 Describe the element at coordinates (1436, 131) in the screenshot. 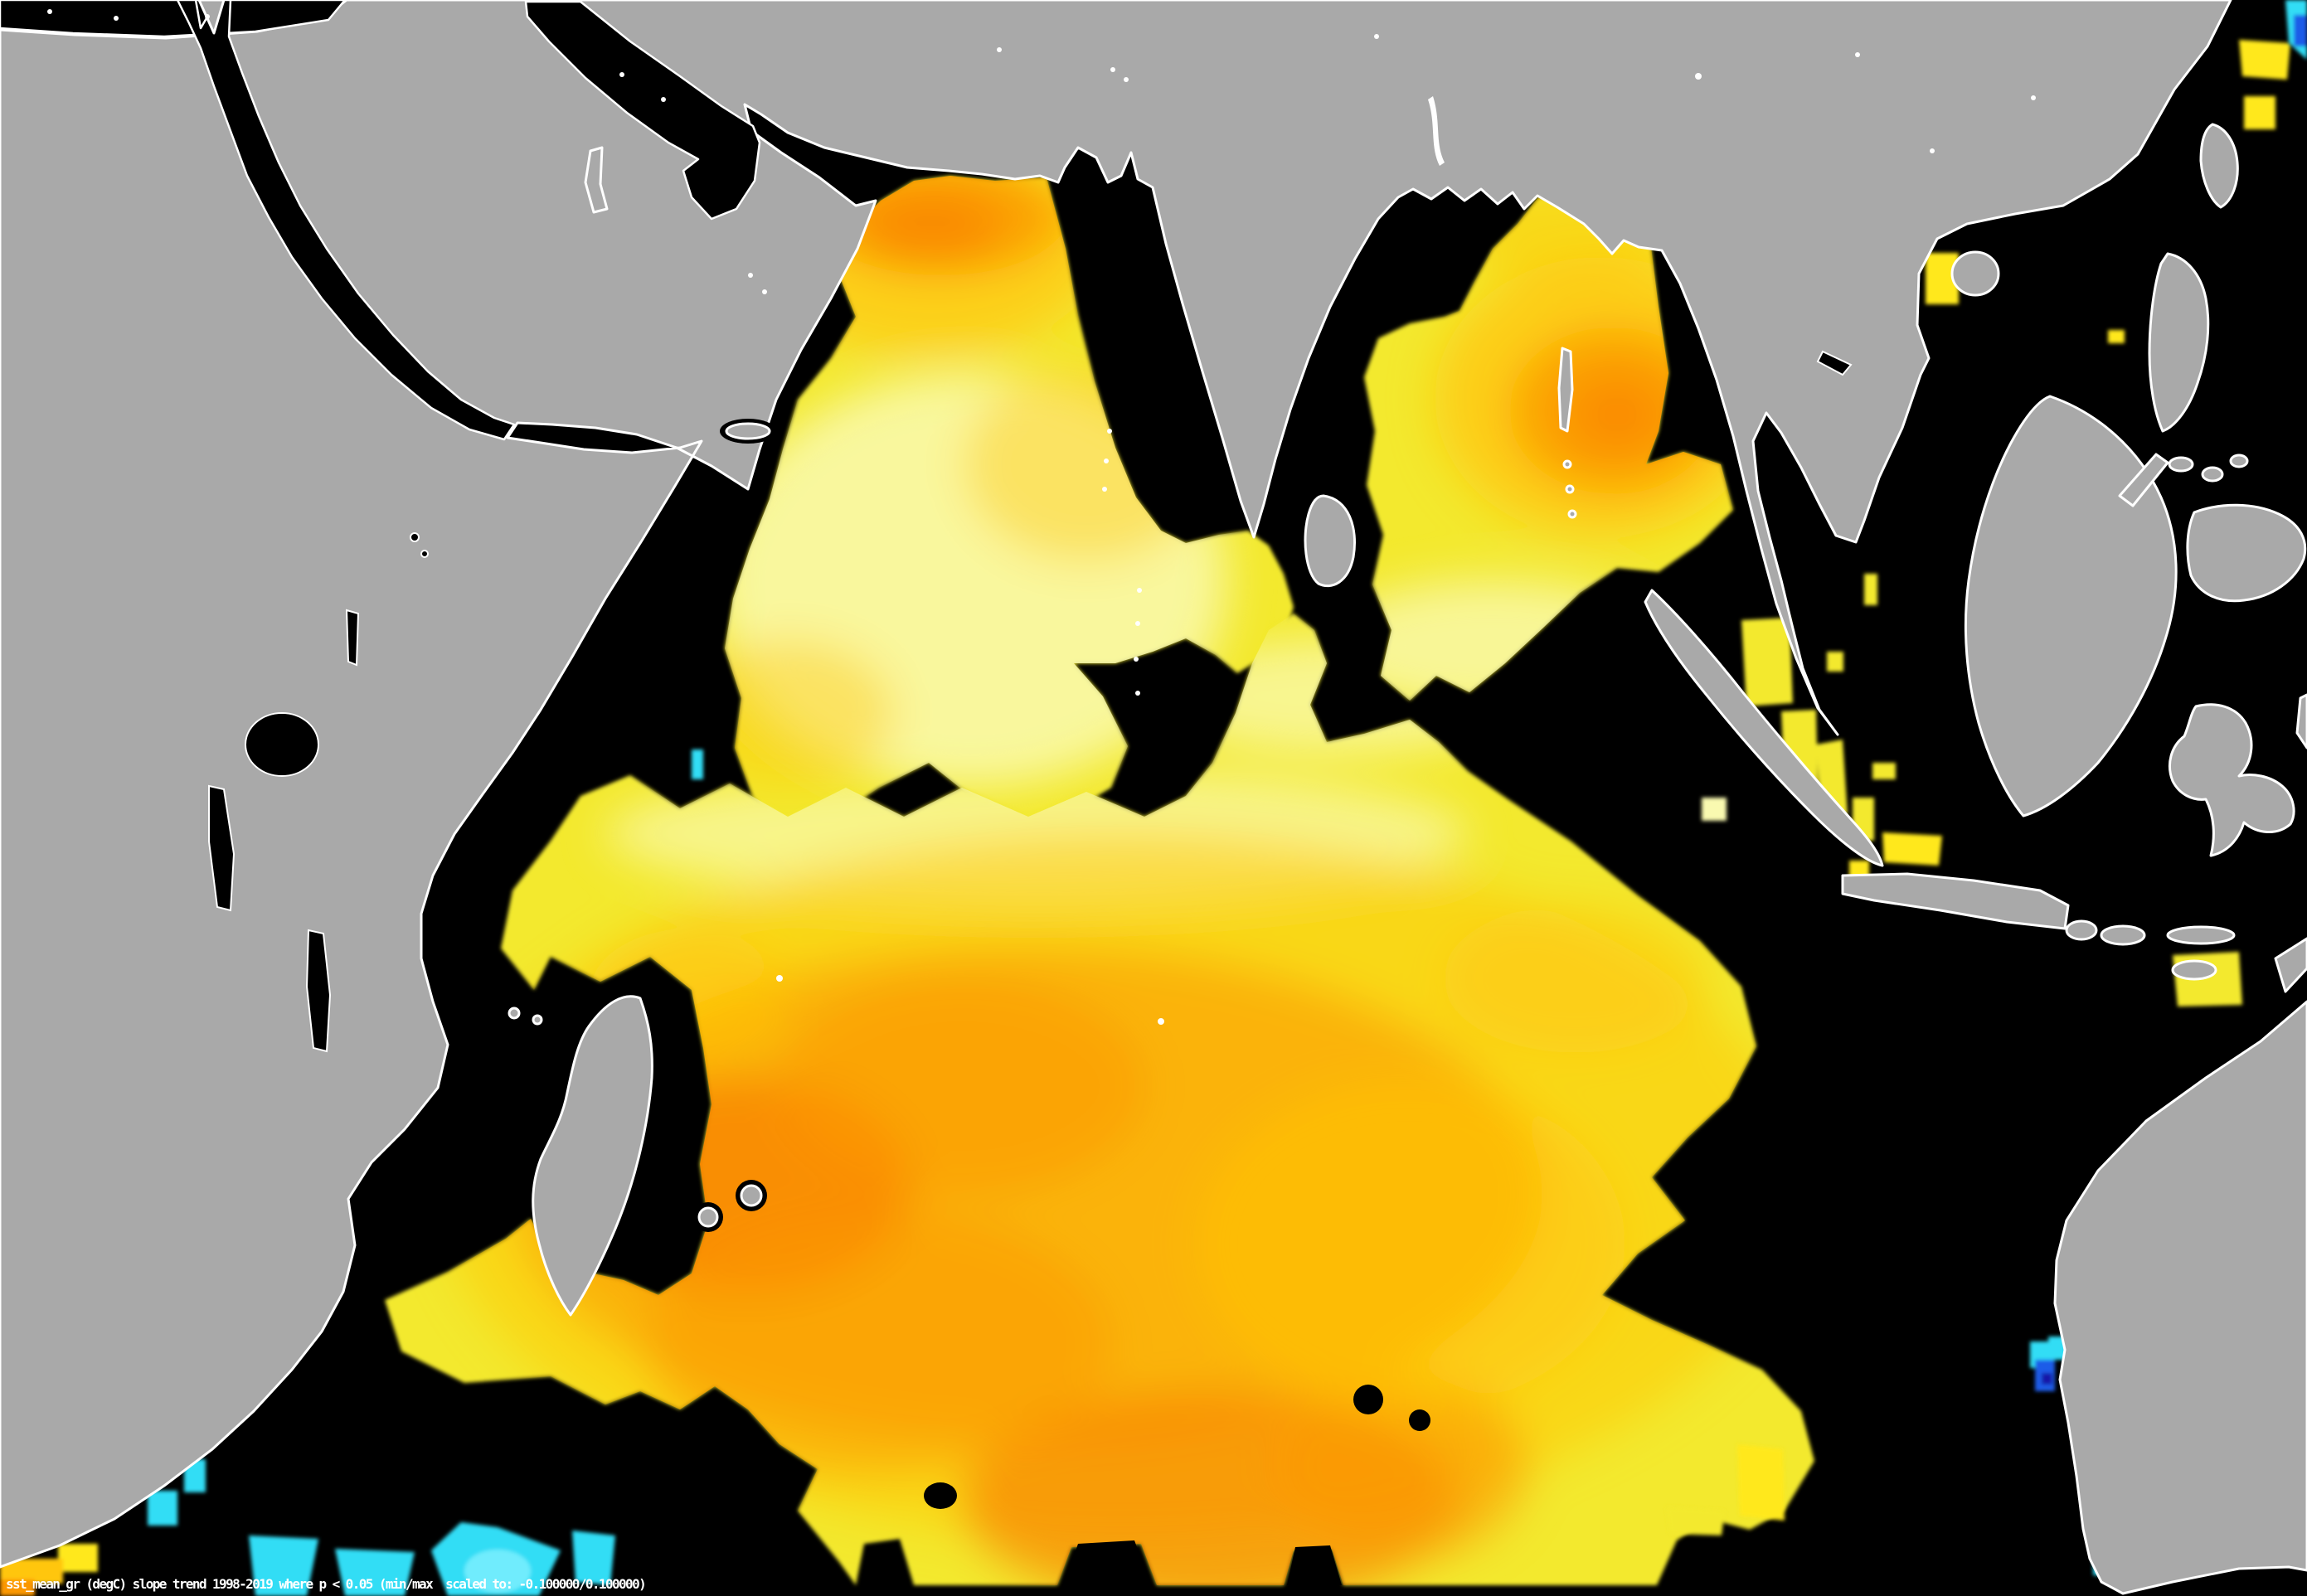

I see `river-speck` at that location.